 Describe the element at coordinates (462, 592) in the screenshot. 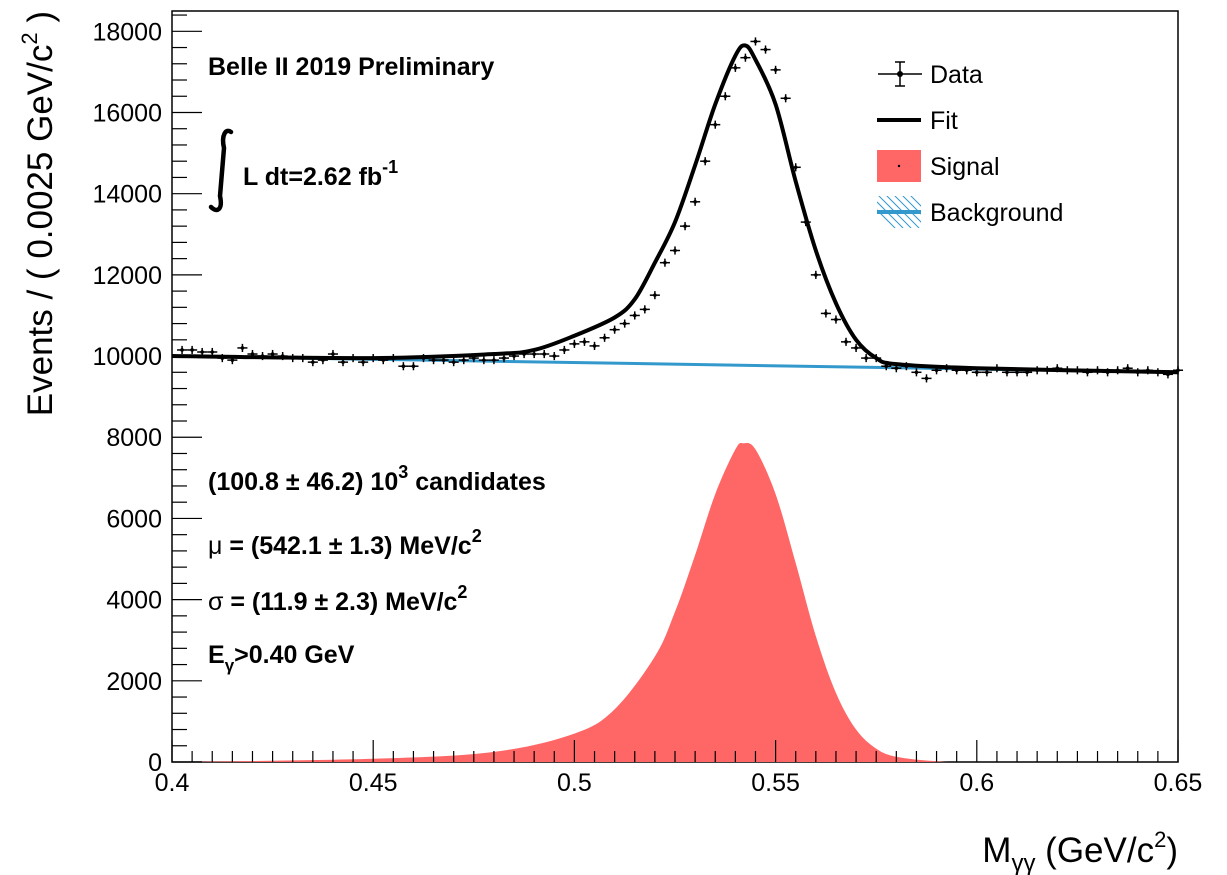

I see `sigma-sup: 2` at that location.